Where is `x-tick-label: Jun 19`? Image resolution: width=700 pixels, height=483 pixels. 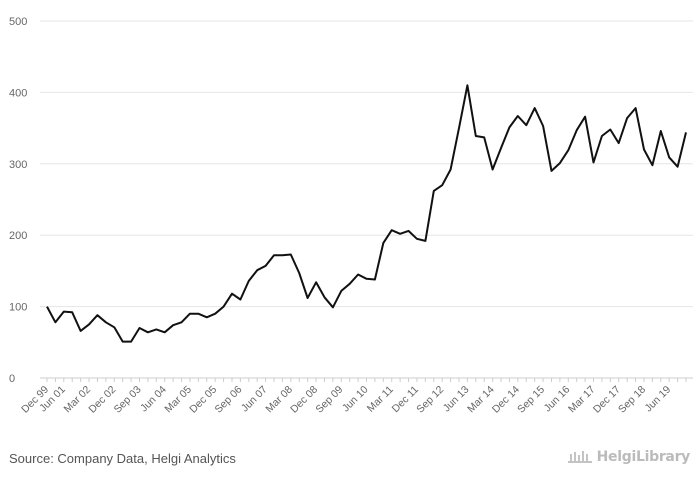 x-tick-label: Jun 19 is located at coordinates (658, 399).